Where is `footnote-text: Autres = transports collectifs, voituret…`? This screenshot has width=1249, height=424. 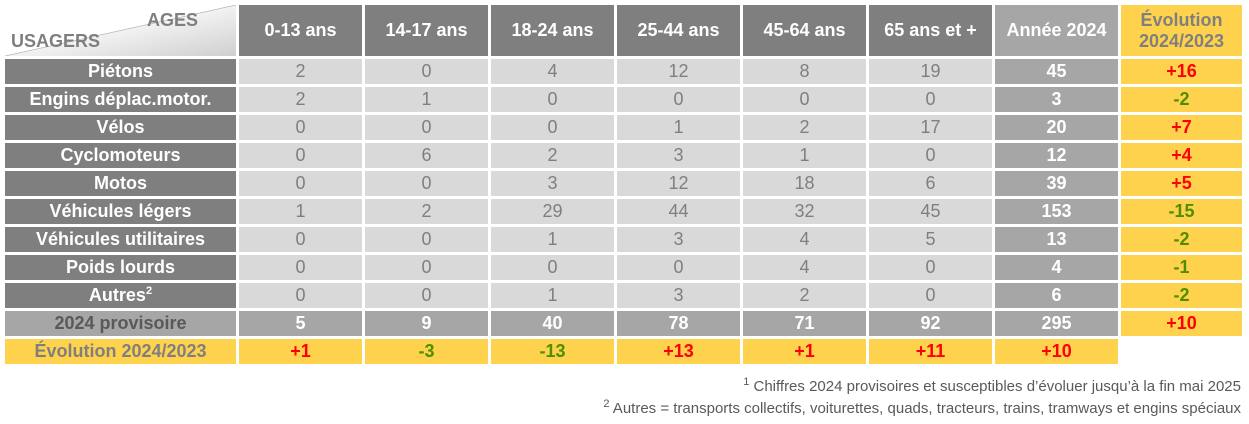 footnote-text: Autres = transports collectifs, voituret… is located at coordinates (925, 408).